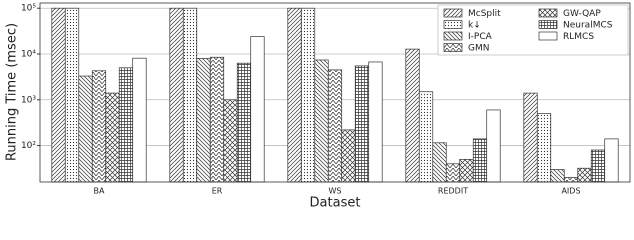 The height and width of the screenshot is (240, 634). Describe the element at coordinates (28, 146) in the screenshot. I see `y-tick-label: 10²` at that location.